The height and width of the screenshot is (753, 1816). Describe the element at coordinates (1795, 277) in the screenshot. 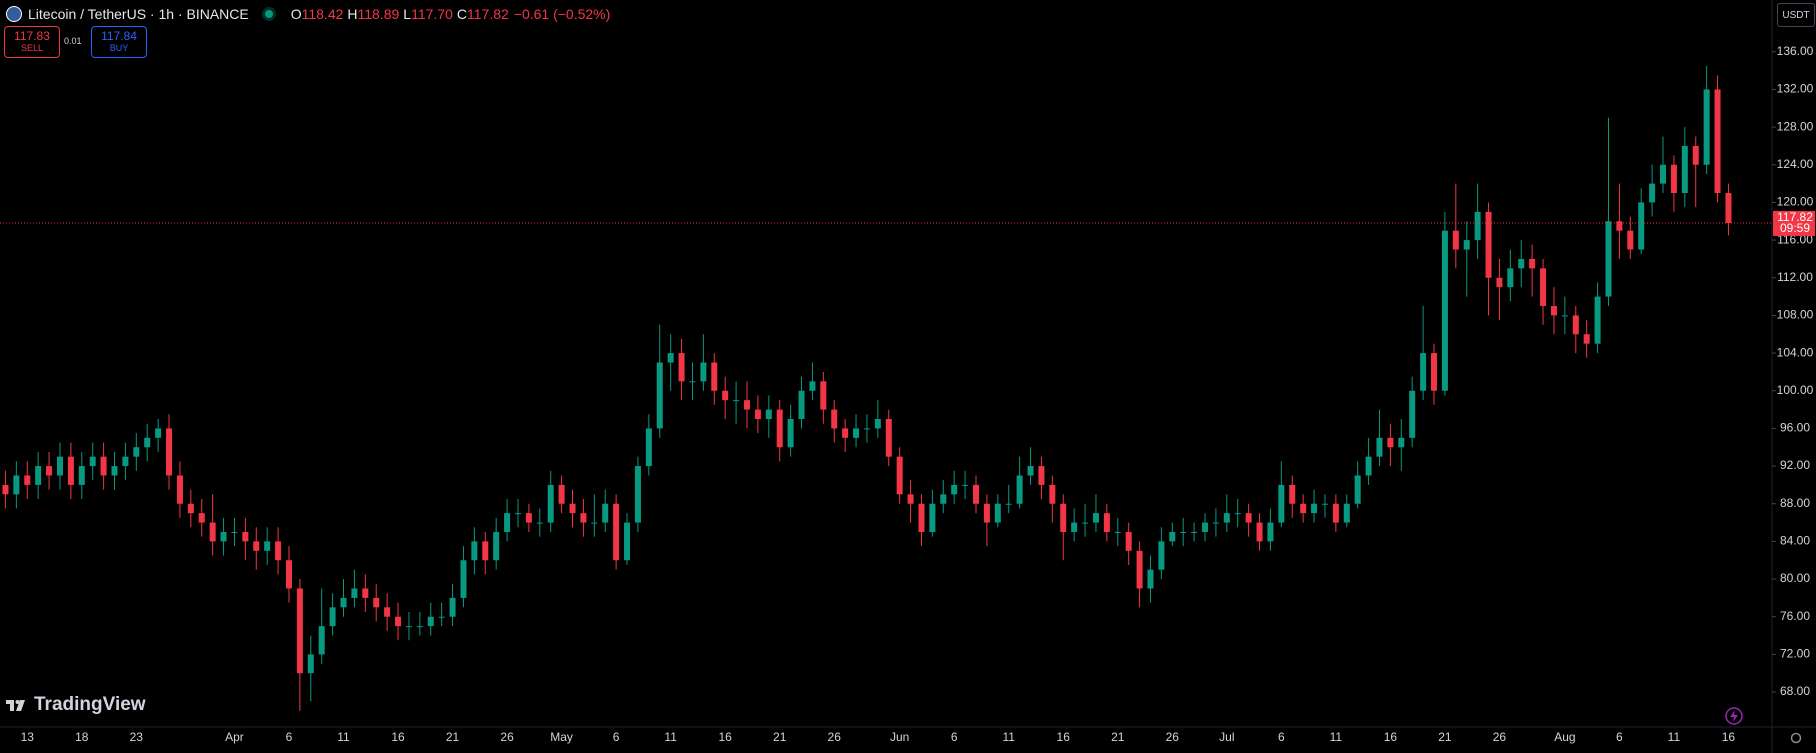

I see `y-tick-label: 112.00` at that location.